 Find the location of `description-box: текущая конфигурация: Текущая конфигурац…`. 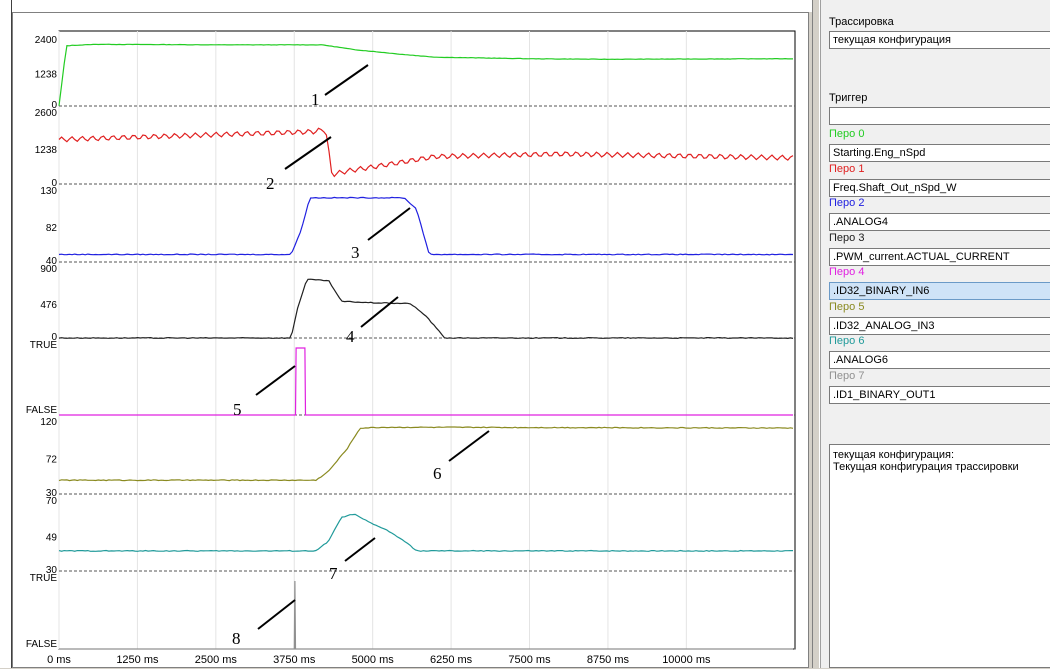

description-box: текущая конфигурация: Текущая конфигурац… is located at coordinates (939, 556).